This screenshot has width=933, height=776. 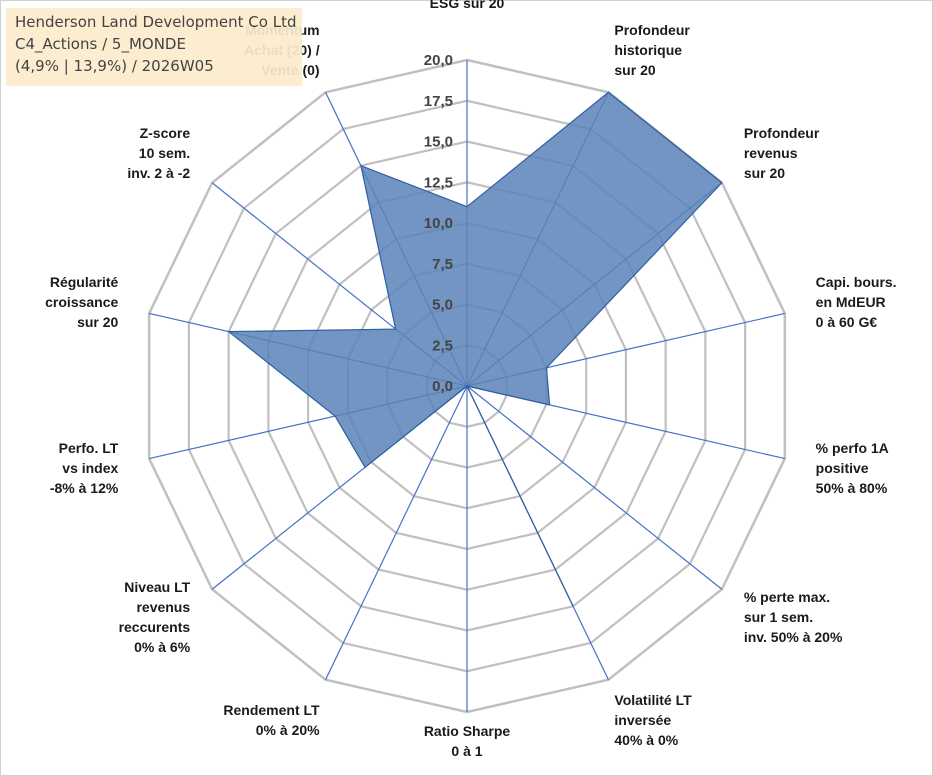 I want to click on axis-label-5-line-0: % perte max., so click(x=787, y=597).